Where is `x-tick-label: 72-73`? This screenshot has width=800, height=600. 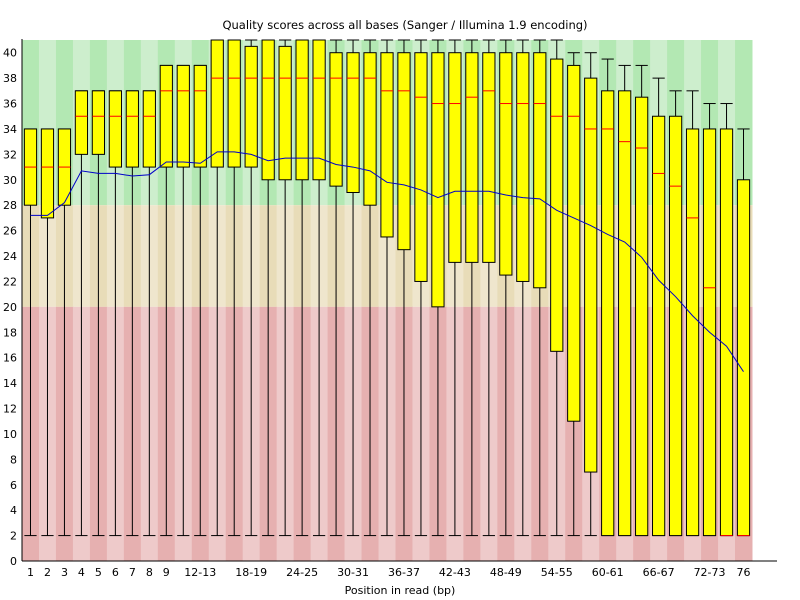 x-tick-label: 72-73 is located at coordinates (710, 572).